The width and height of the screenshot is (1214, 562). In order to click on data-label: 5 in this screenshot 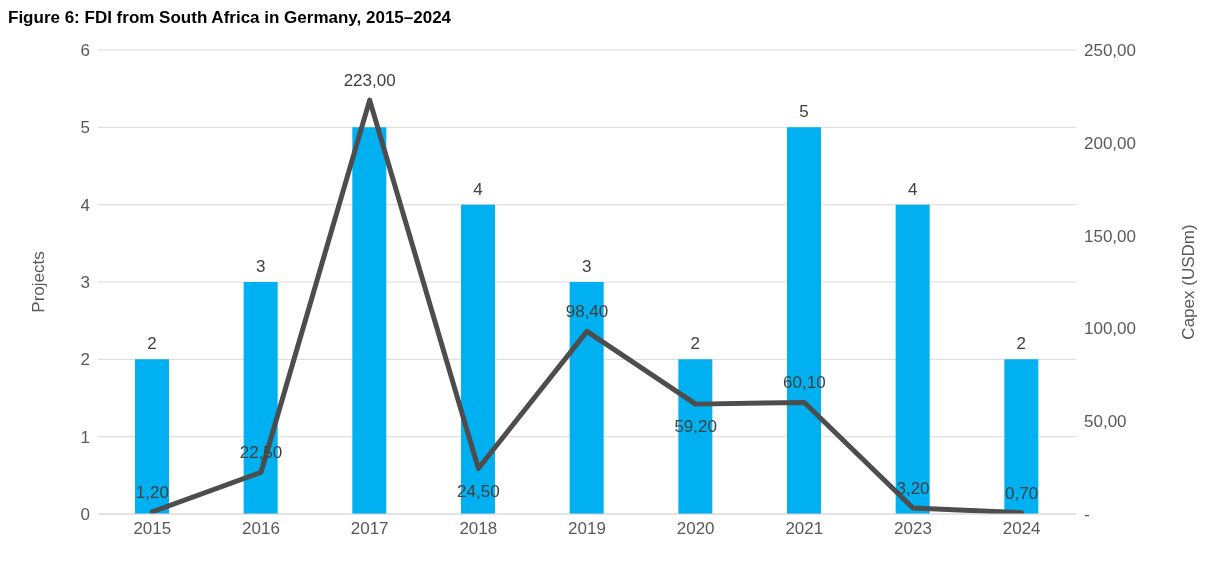, I will do `click(804, 112)`.